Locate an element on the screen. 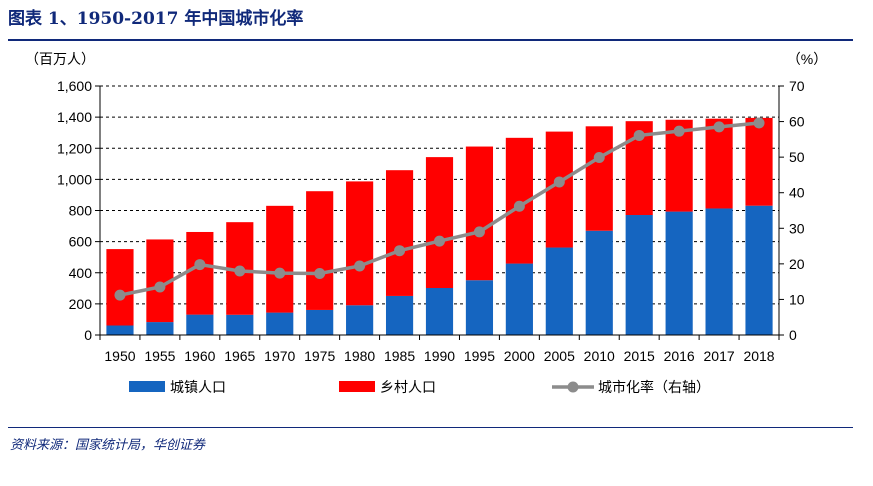 This screenshot has height=486, width=873. left-axis-tick-label: 1,400 is located at coordinates (74, 117).